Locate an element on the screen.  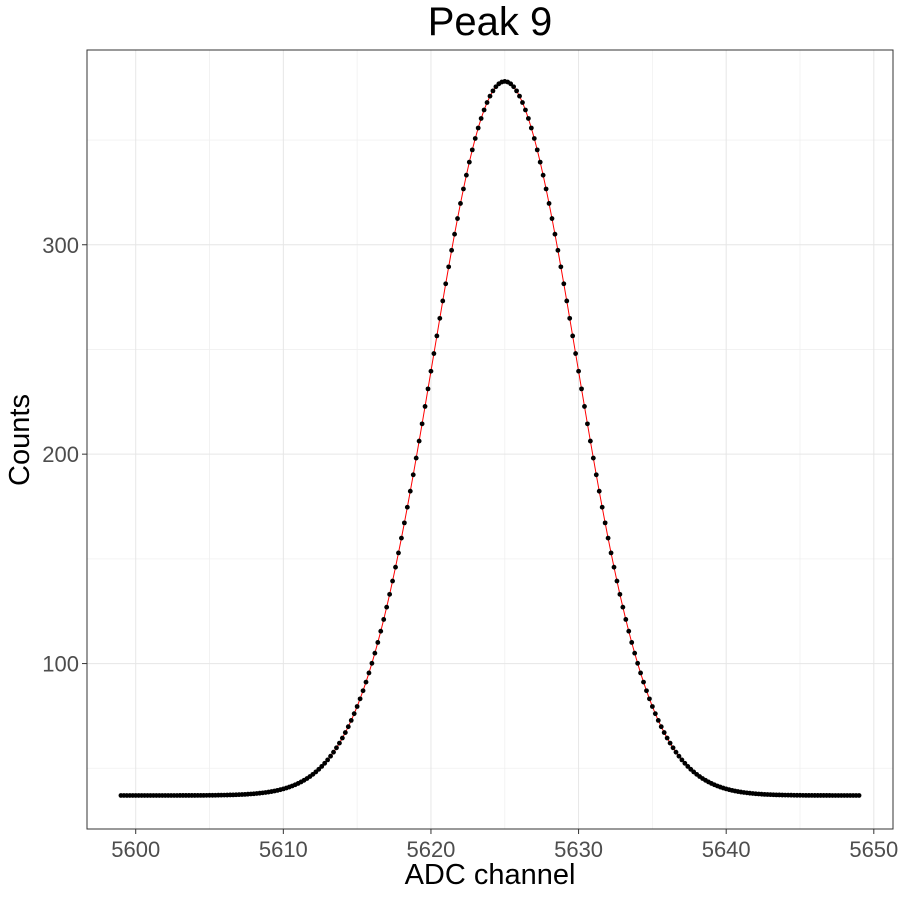
y-axis-ticks: 100 200 300 is located at coordinates (64, 455).